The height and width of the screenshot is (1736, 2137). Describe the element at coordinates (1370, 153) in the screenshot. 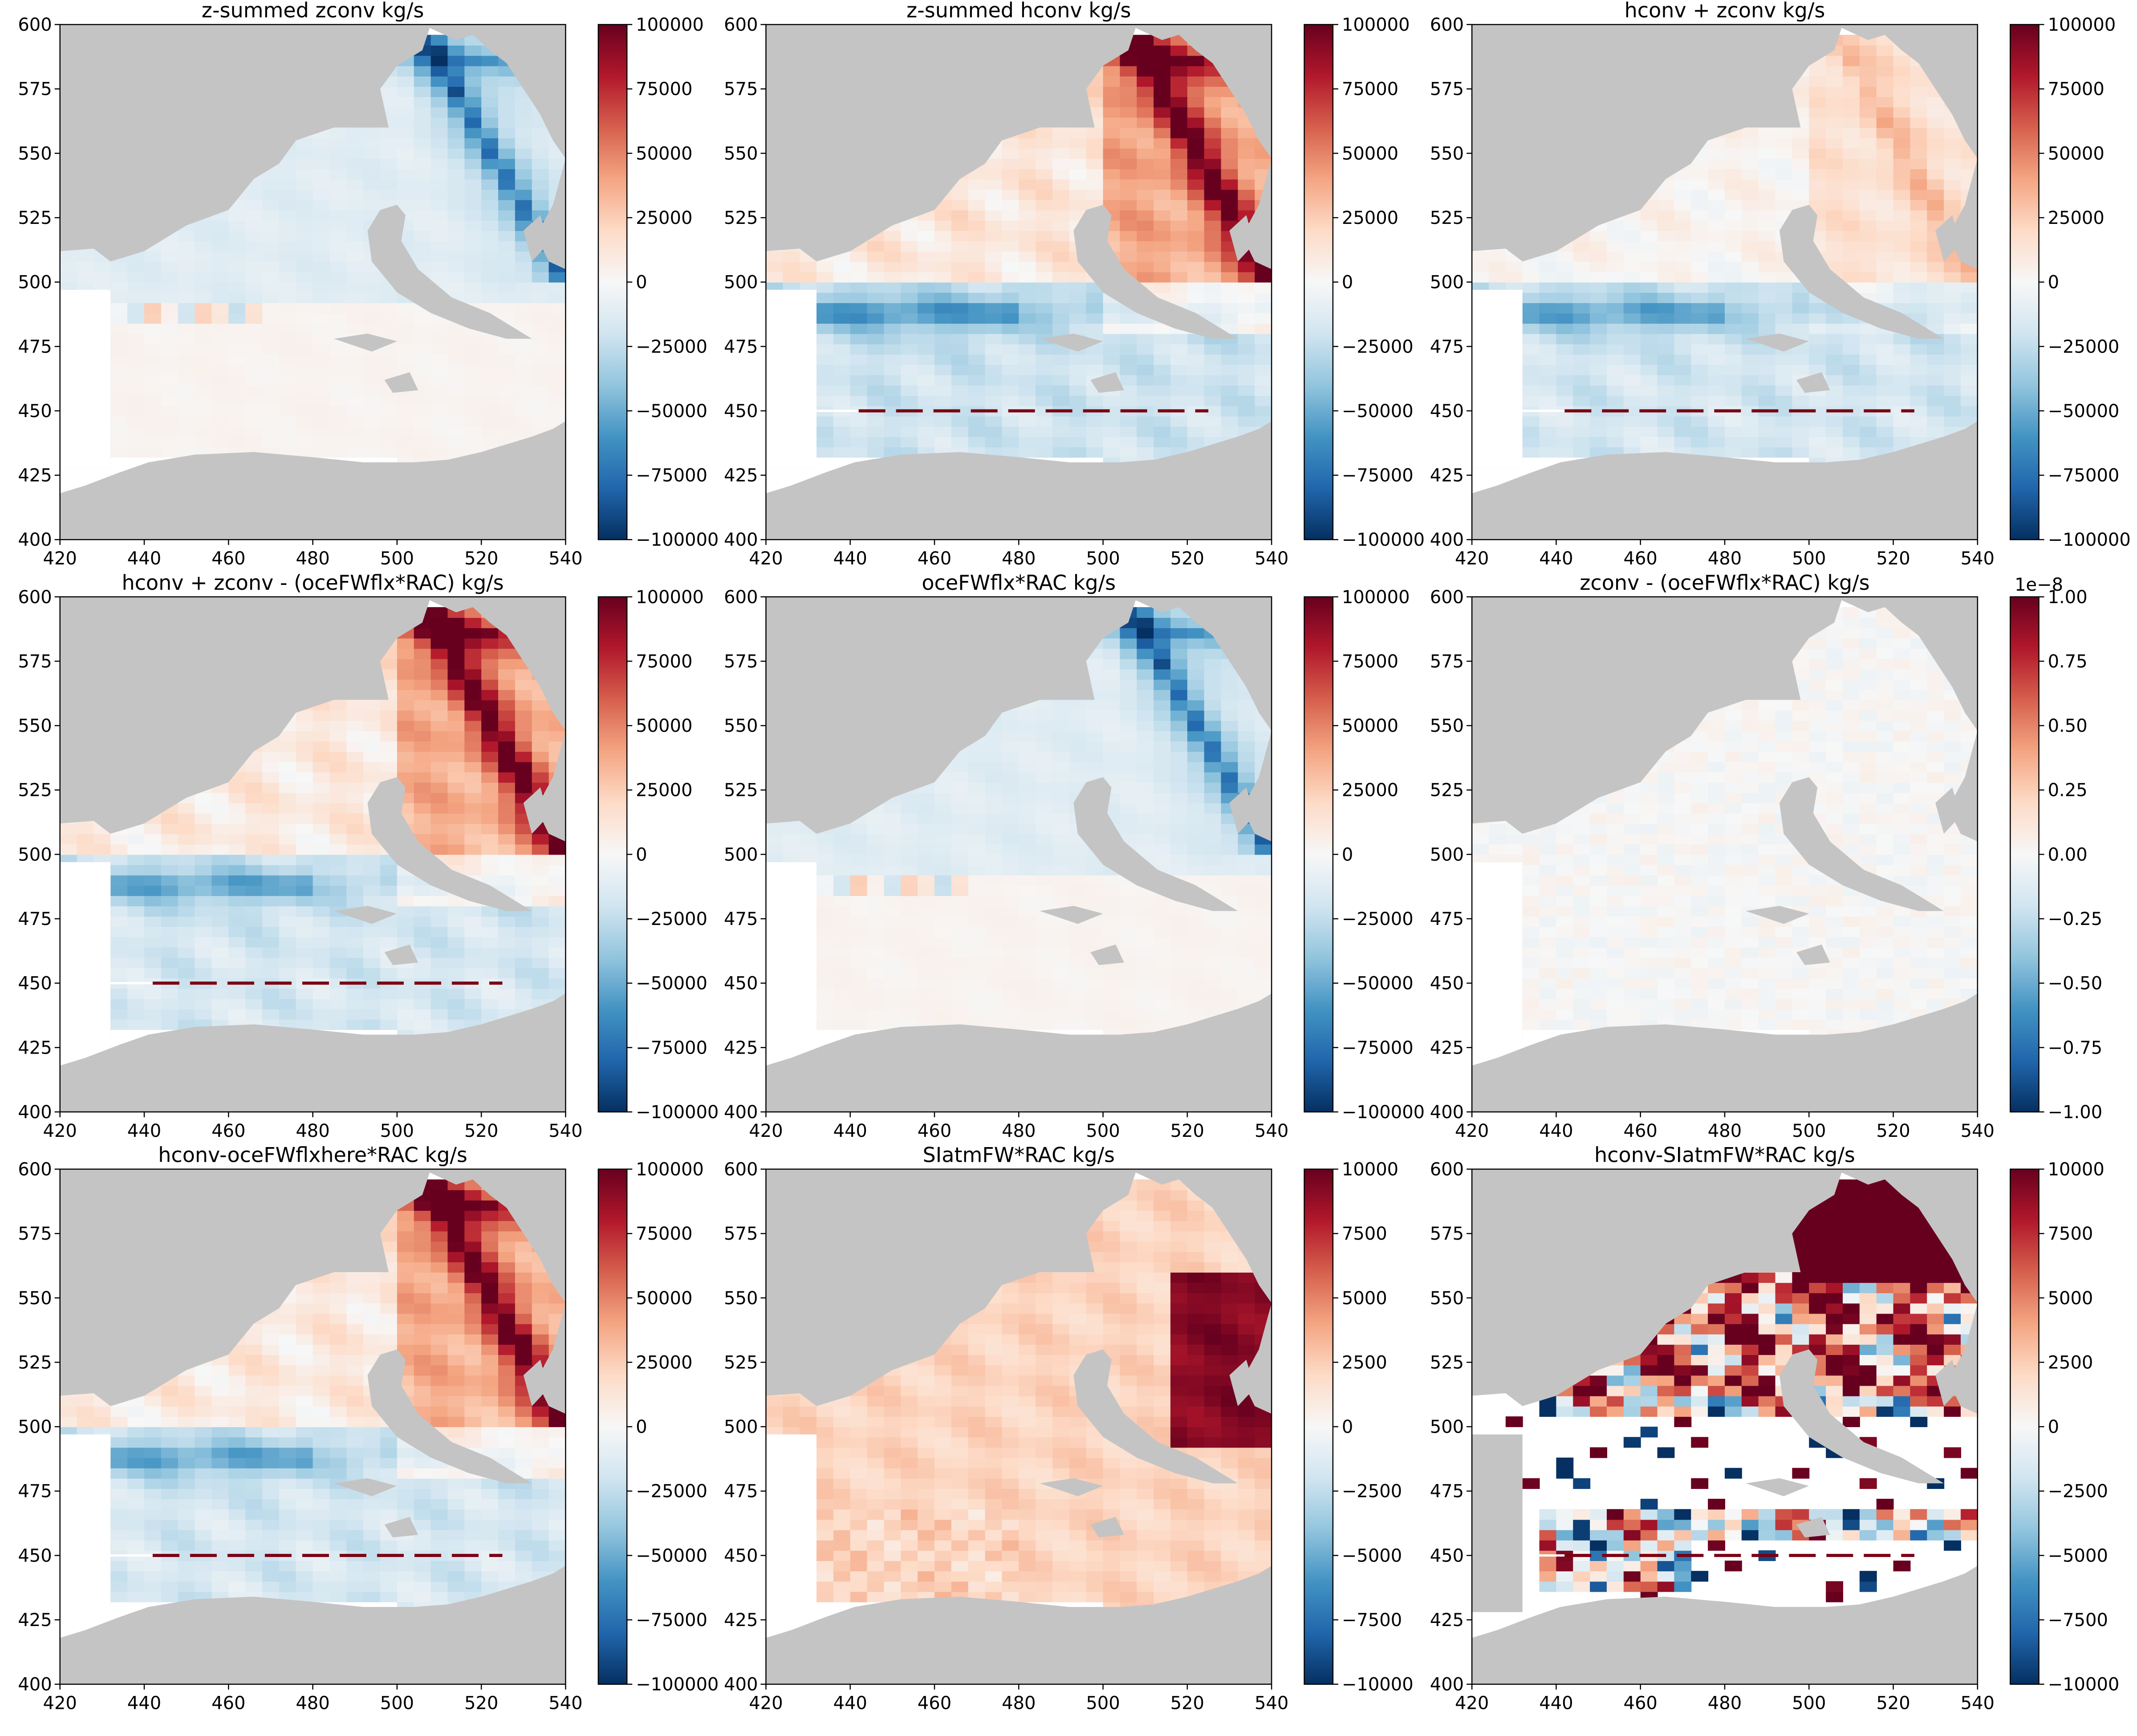

I see `colorbar-tick-label: 50000` at that location.